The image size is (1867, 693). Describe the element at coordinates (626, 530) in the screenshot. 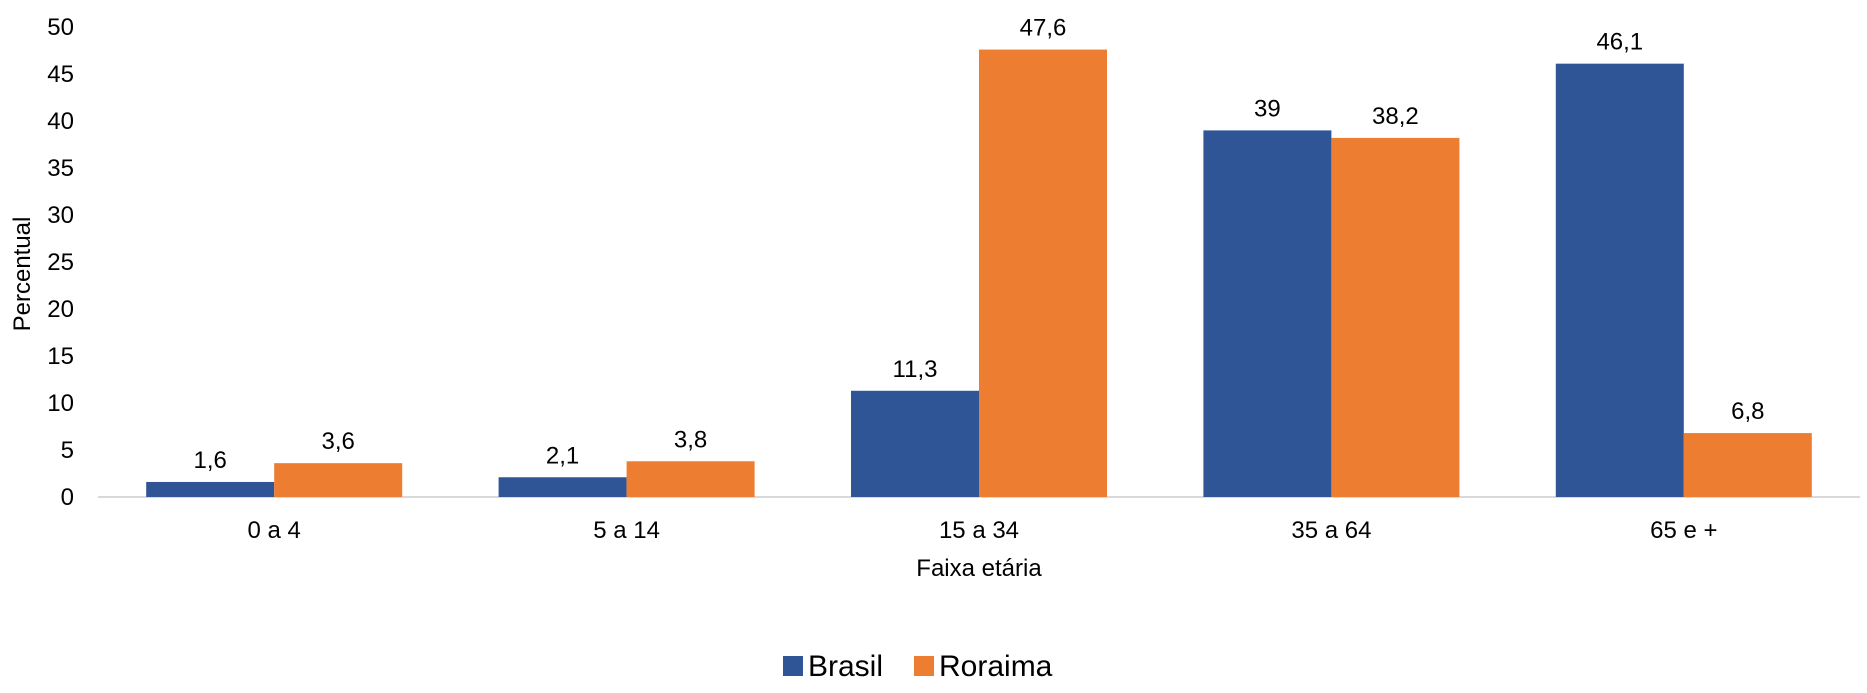

I see `x-category-label: 5 a 14` at that location.